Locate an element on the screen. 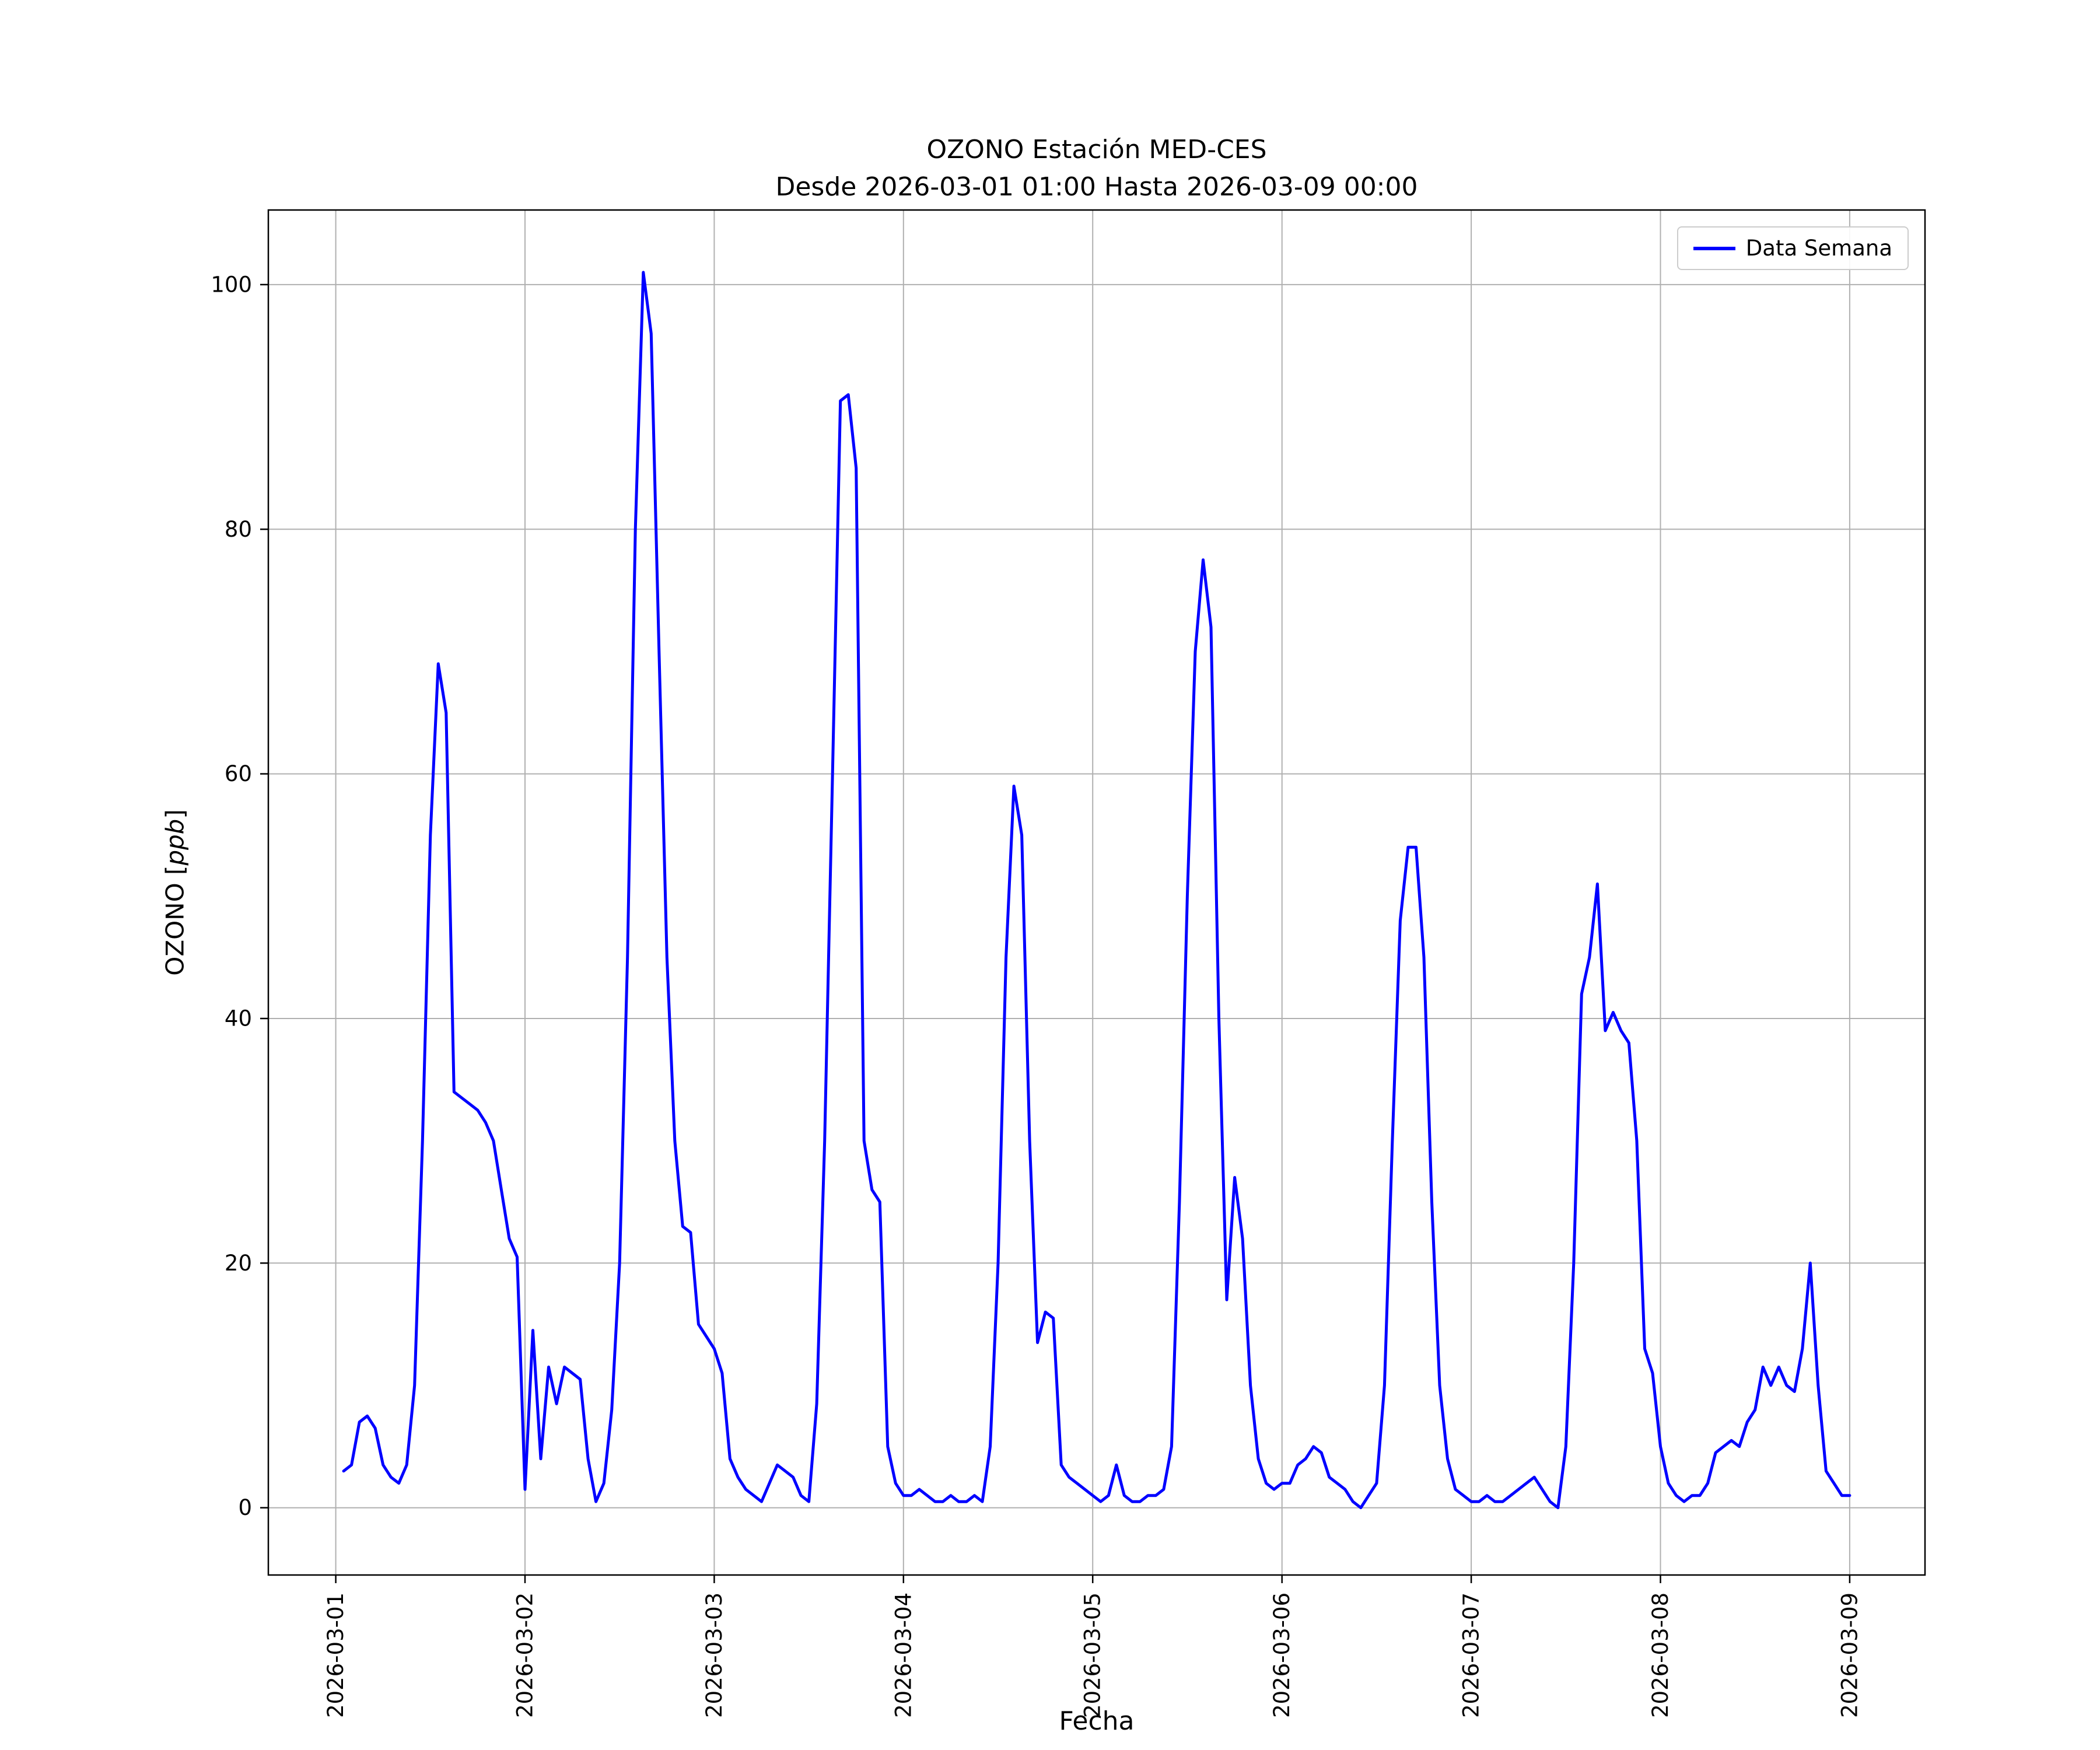 The width and height of the screenshot is (2100, 1750). y-axis-label: OZONO [ppb] is located at coordinates (175, 892).